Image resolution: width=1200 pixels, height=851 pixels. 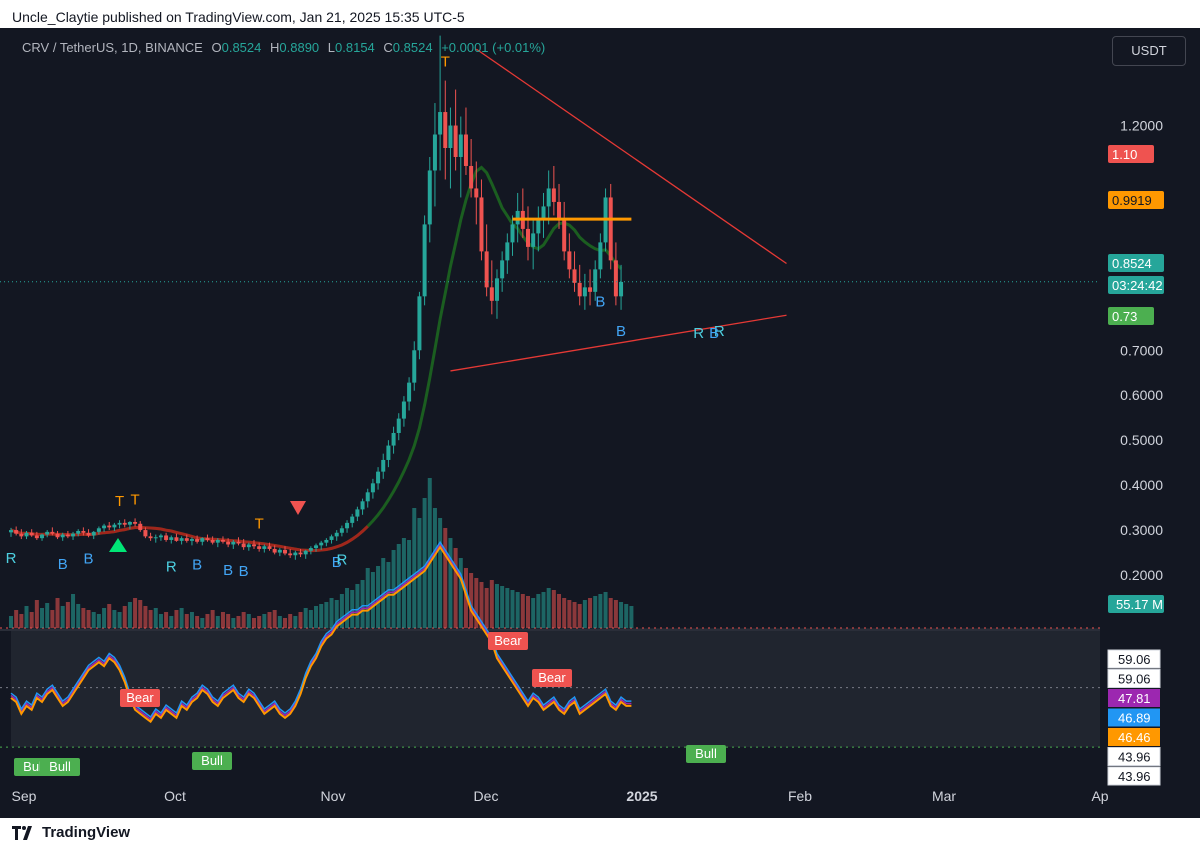 I want to click on time-tick: Ap, so click(x=1099, y=796).